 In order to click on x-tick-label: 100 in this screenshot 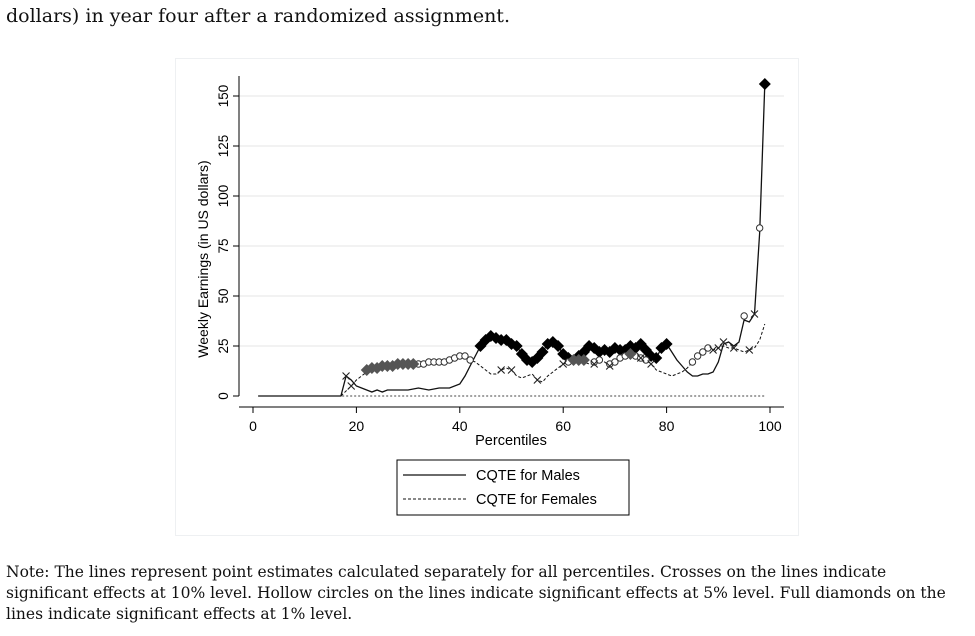, I will do `click(770, 426)`.